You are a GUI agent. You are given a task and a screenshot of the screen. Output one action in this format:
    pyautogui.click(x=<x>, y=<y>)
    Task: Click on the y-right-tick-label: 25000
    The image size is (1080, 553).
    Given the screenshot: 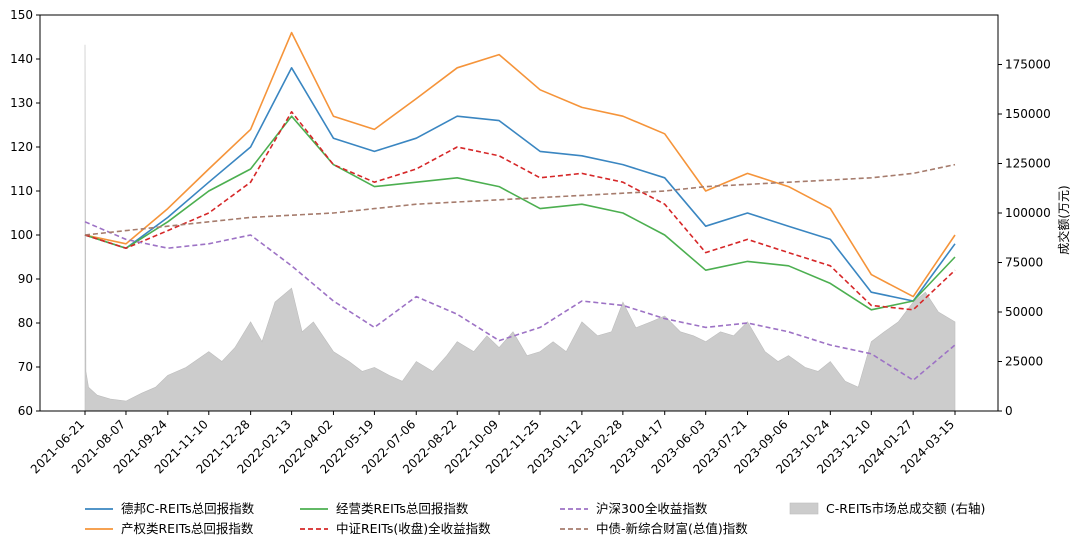 What is the action you would take?
    pyautogui.click(x=1024, y=362)
    